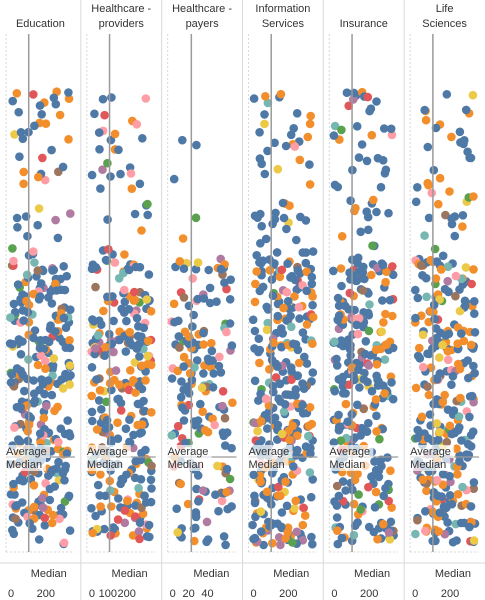 The width and height of the screenshot is (485, 600). Describe the element at coordinates (121, 9) in the screenshot. I see `panel-header-1-line-0: Healthcare -` at that location.